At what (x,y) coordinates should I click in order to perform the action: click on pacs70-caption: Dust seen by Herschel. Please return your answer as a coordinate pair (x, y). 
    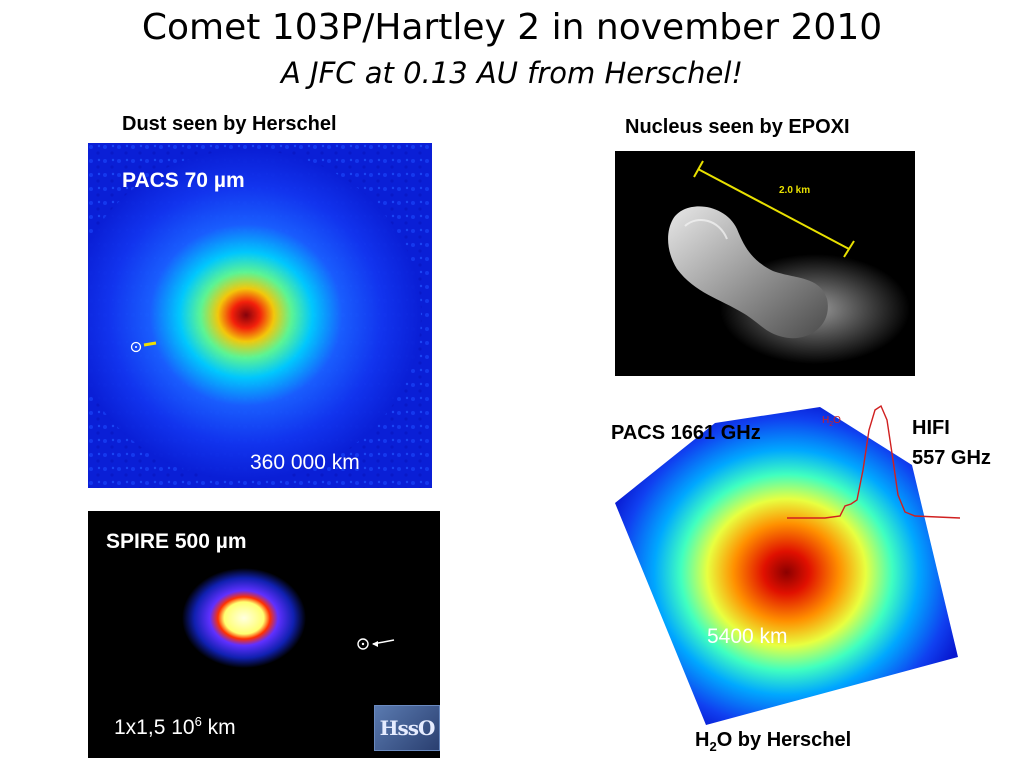
    Looking at the image, I should click on (229, 124).